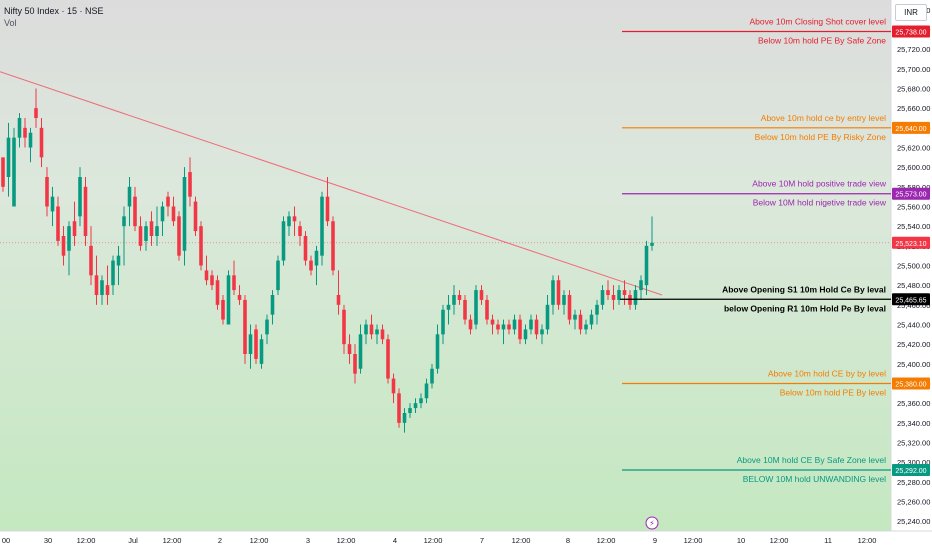 This screenshot has width=932, height=550. What do you see at coordinates (10, 23) in the screenshot?
I see `volume-label: Vol` at bounding box center [10, 23].